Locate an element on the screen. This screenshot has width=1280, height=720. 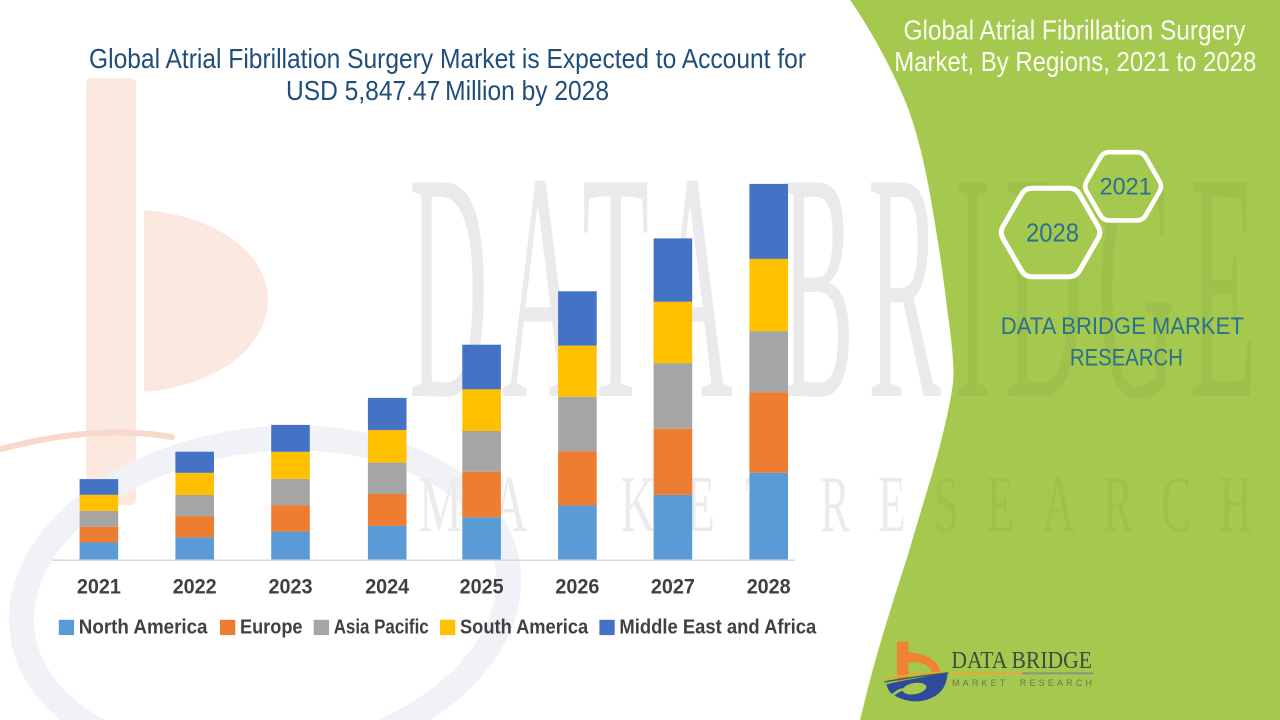
svg-text: 2022 is located at coordinates (195, 587).